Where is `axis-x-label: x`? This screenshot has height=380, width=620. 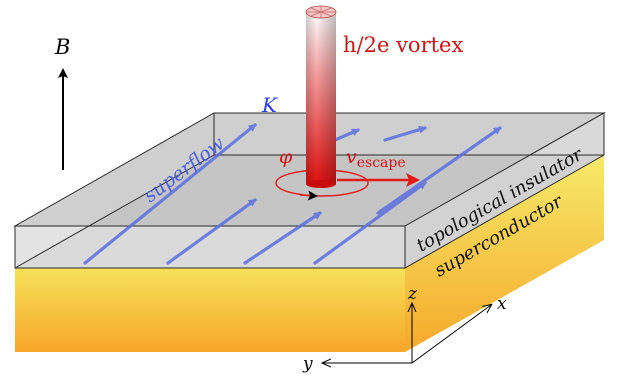
axis-x-label: x is located at coordinates (502, 304).